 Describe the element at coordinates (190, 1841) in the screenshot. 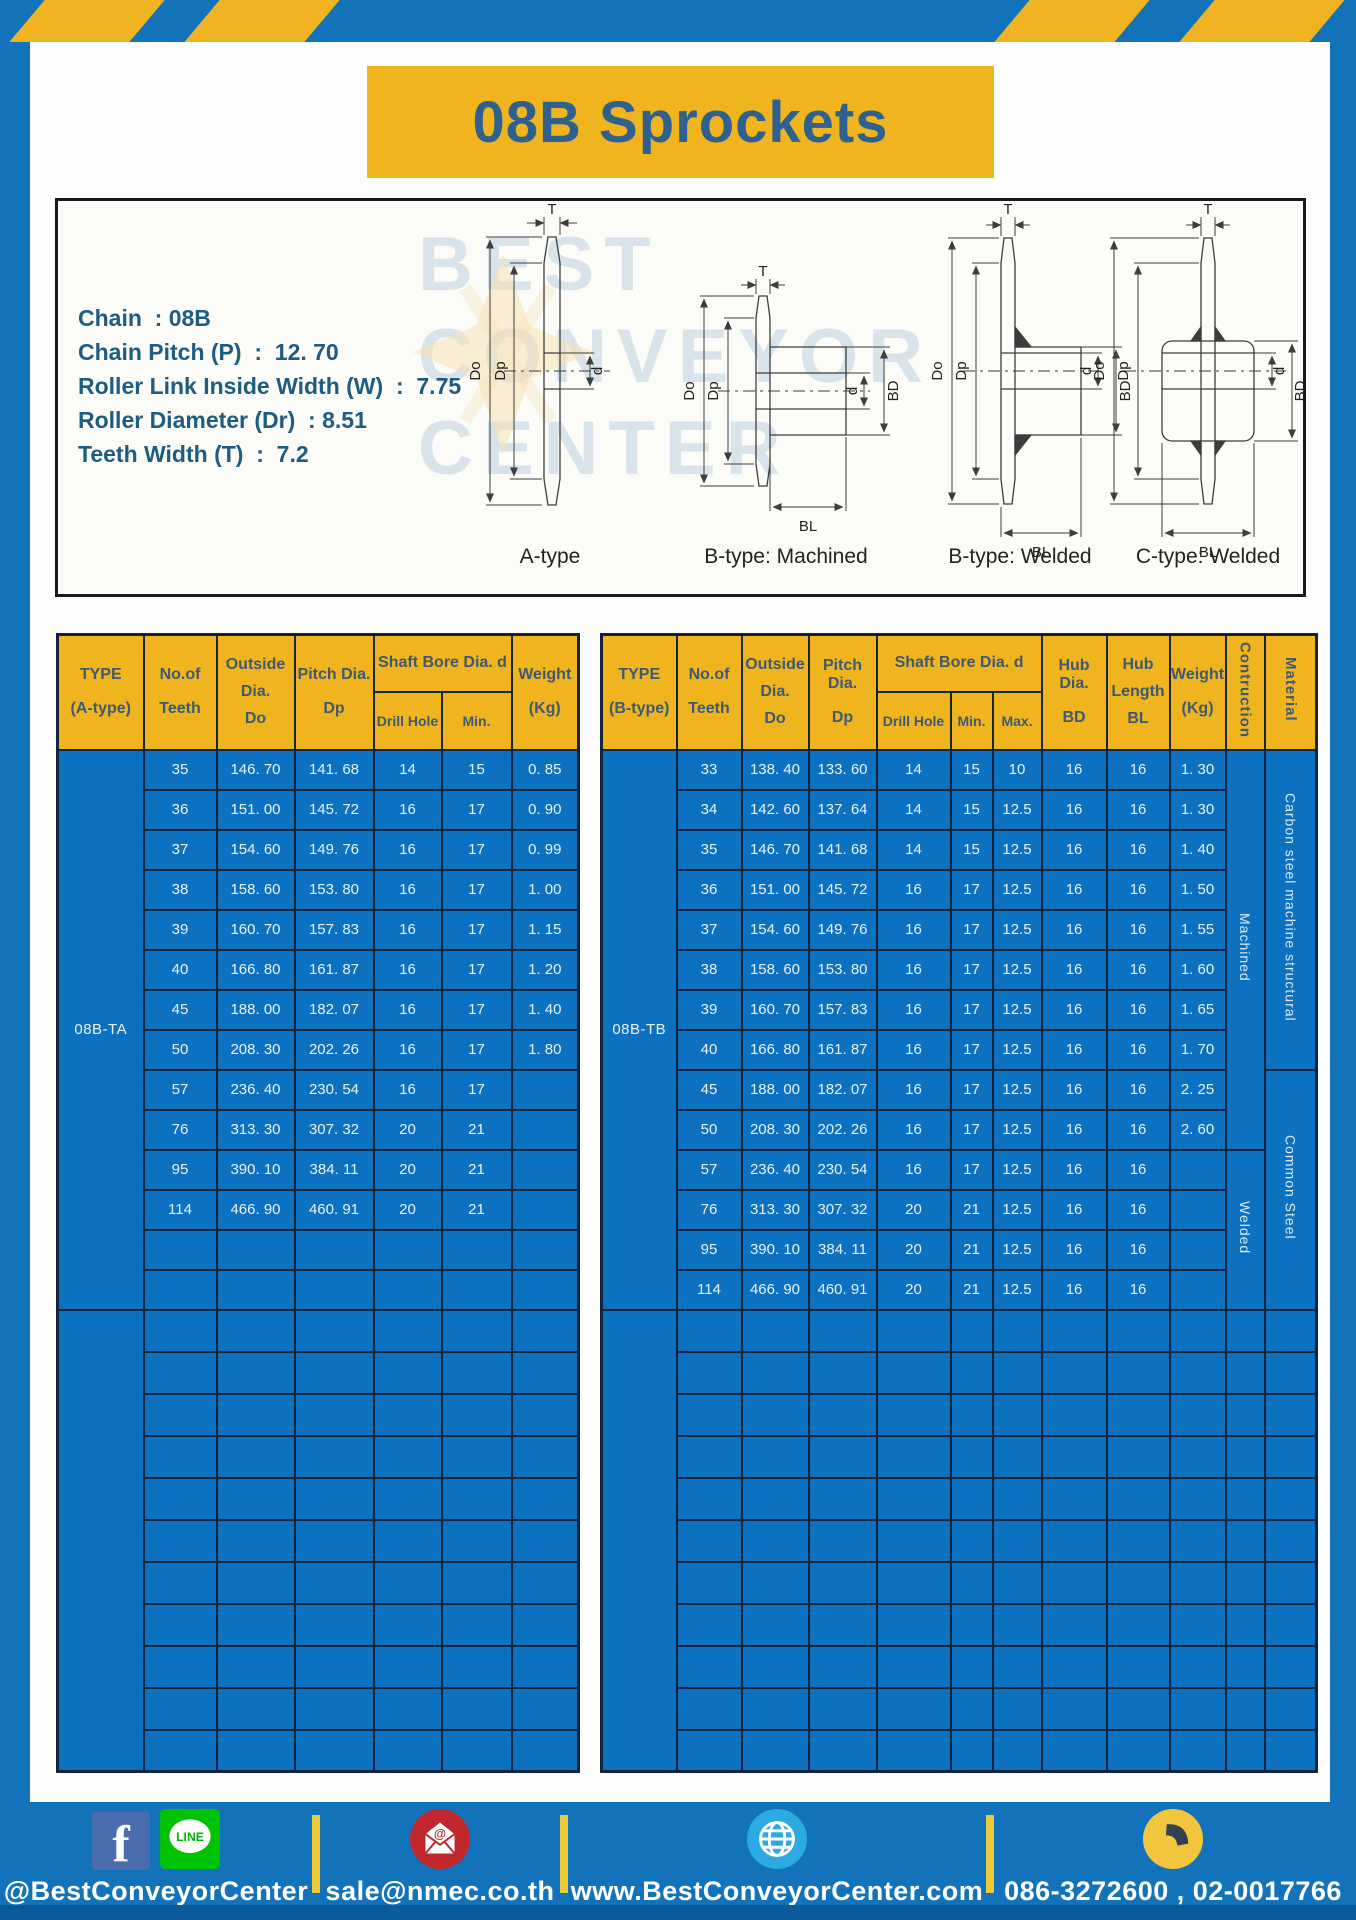

I see `line-icon: LINE` at that location.